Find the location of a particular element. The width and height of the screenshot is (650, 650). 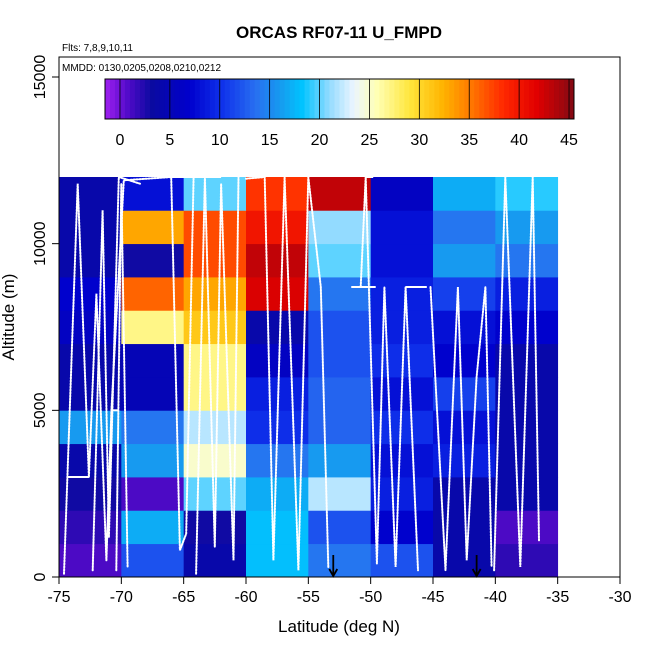

dates-label: MMDD: 0130,0205,0208,0210,0212 is located at coordinates (141, 68).